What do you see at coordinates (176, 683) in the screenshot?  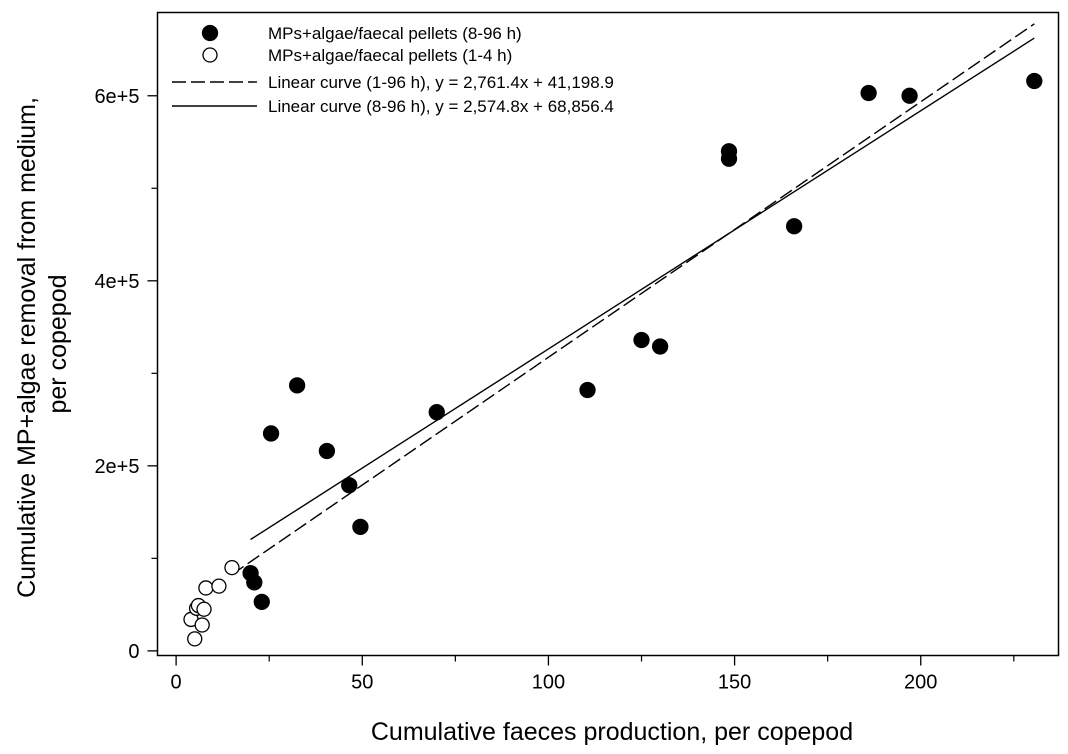 I see `x-tick-label: 0` at bounding box center [176, 683].